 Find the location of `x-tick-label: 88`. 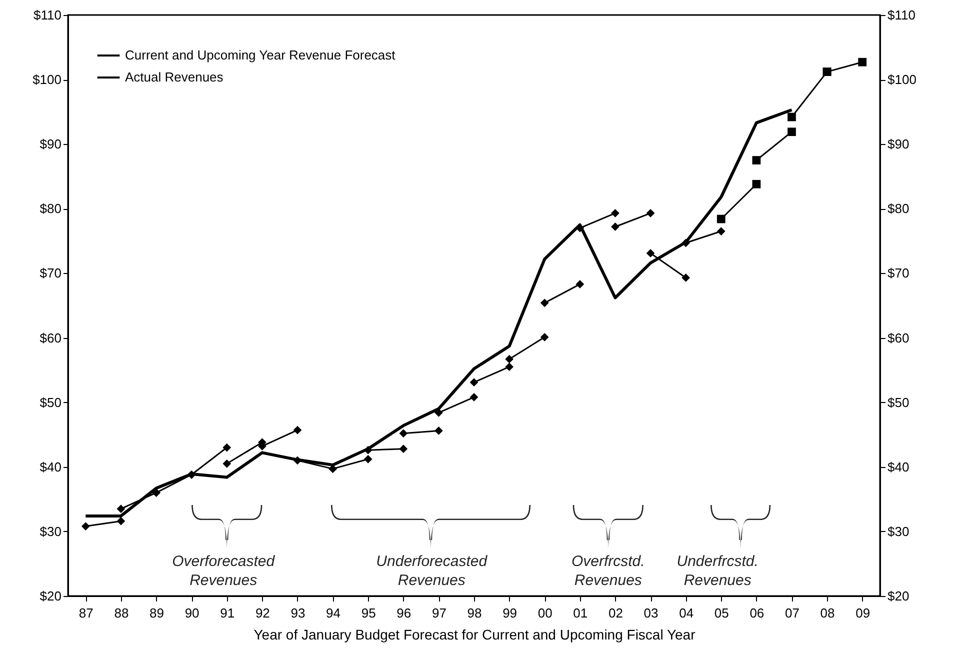

x-tick-label: 88 is located at coordinates (121, 613).